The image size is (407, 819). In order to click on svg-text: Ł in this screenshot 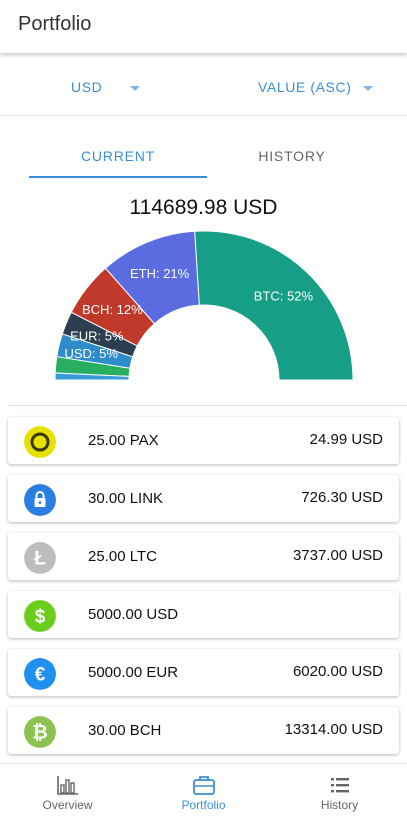, I will do `click(40, 559)`.